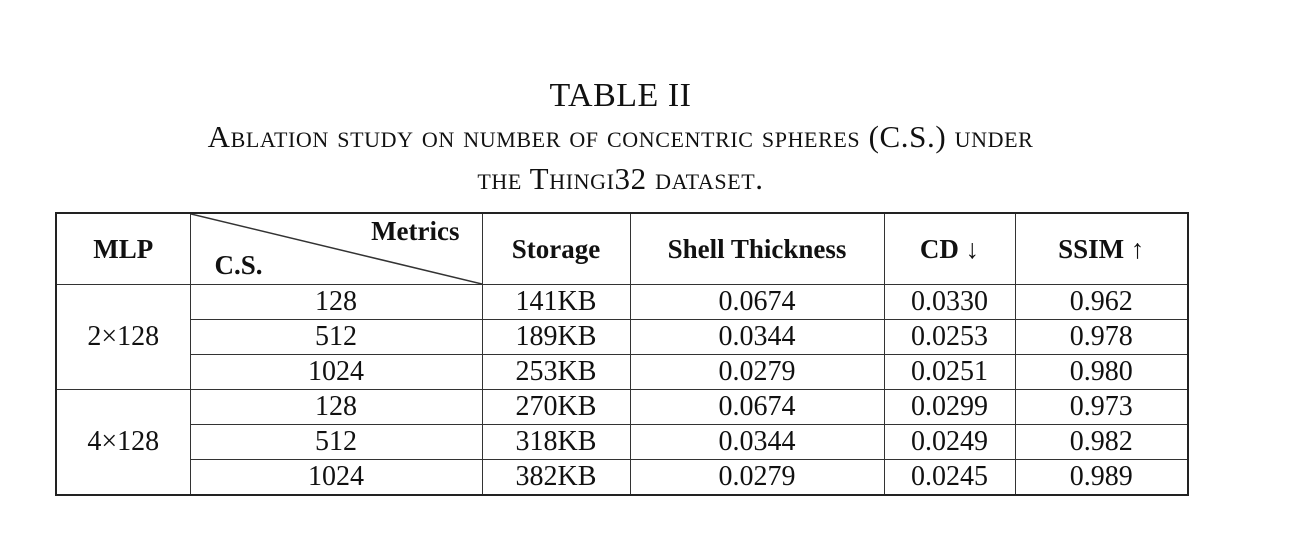 The image size is (1291, 548). Describe the element at coordinates (415, 231) in the screenshot. I see `header-metrics: Metrics` at that location.